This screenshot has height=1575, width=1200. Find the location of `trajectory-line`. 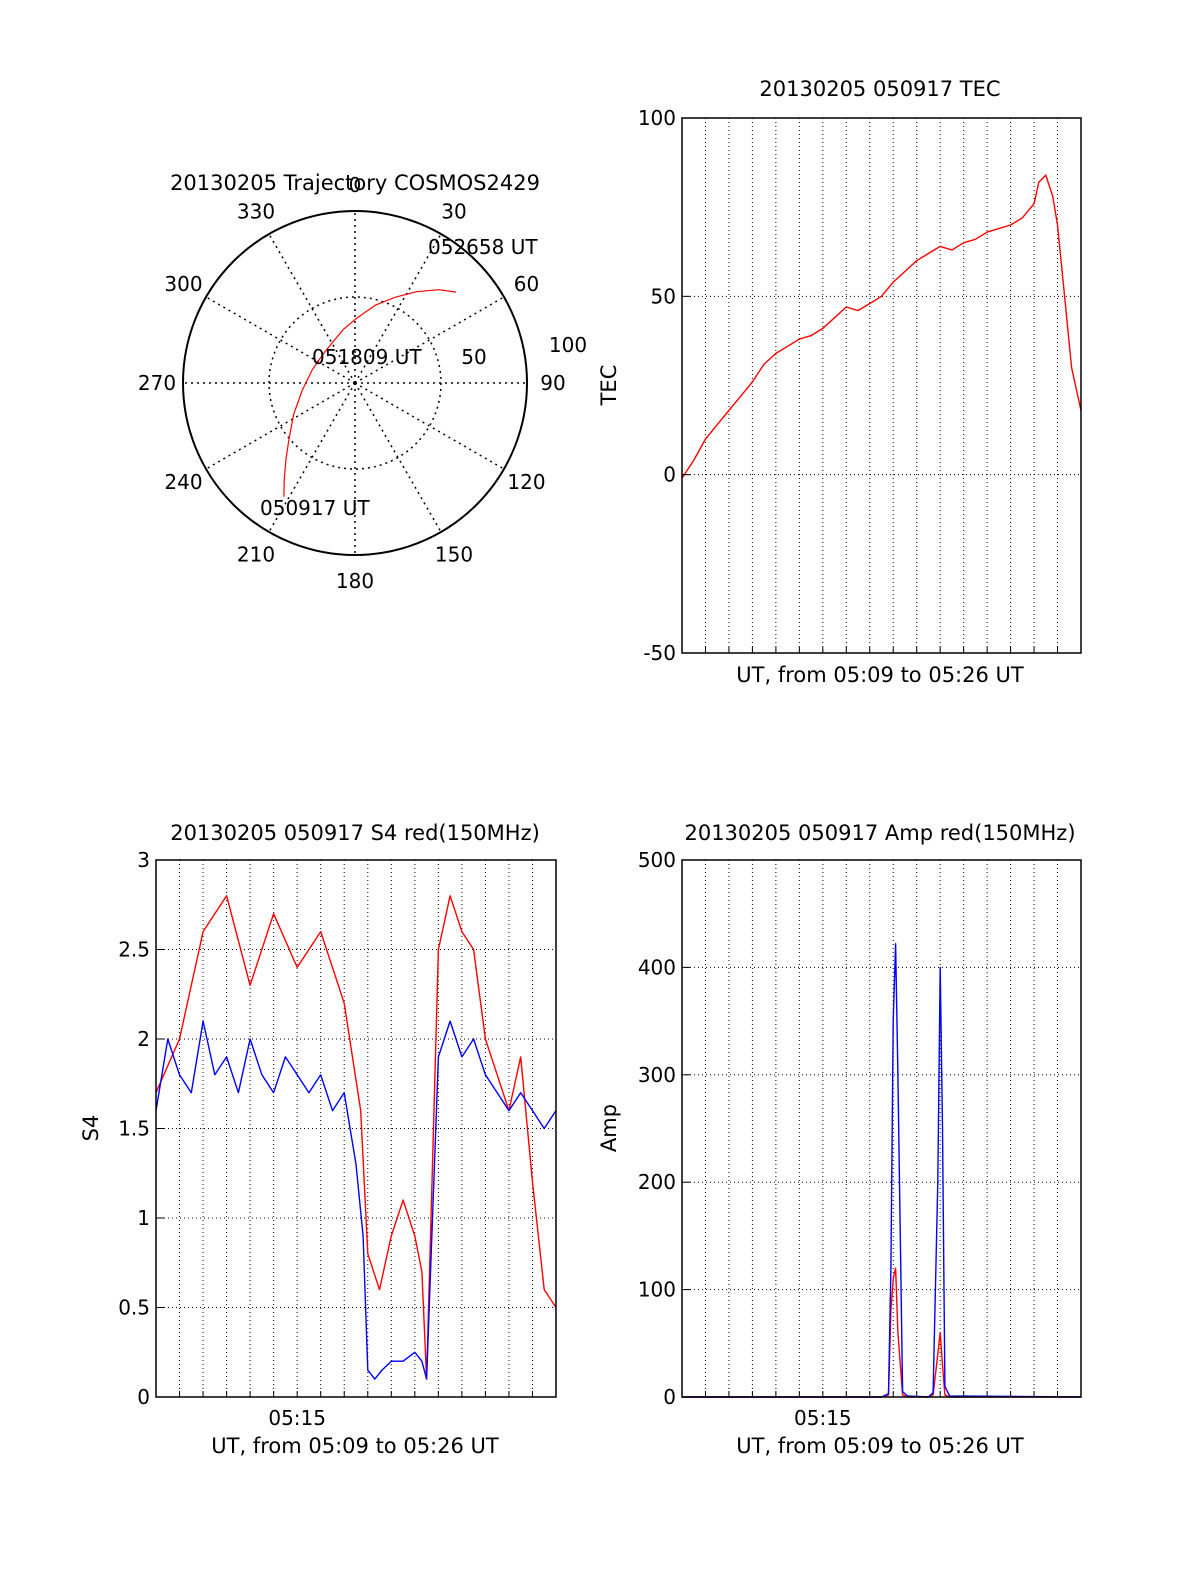

trajectory-line is located at coordinates (370, 393).